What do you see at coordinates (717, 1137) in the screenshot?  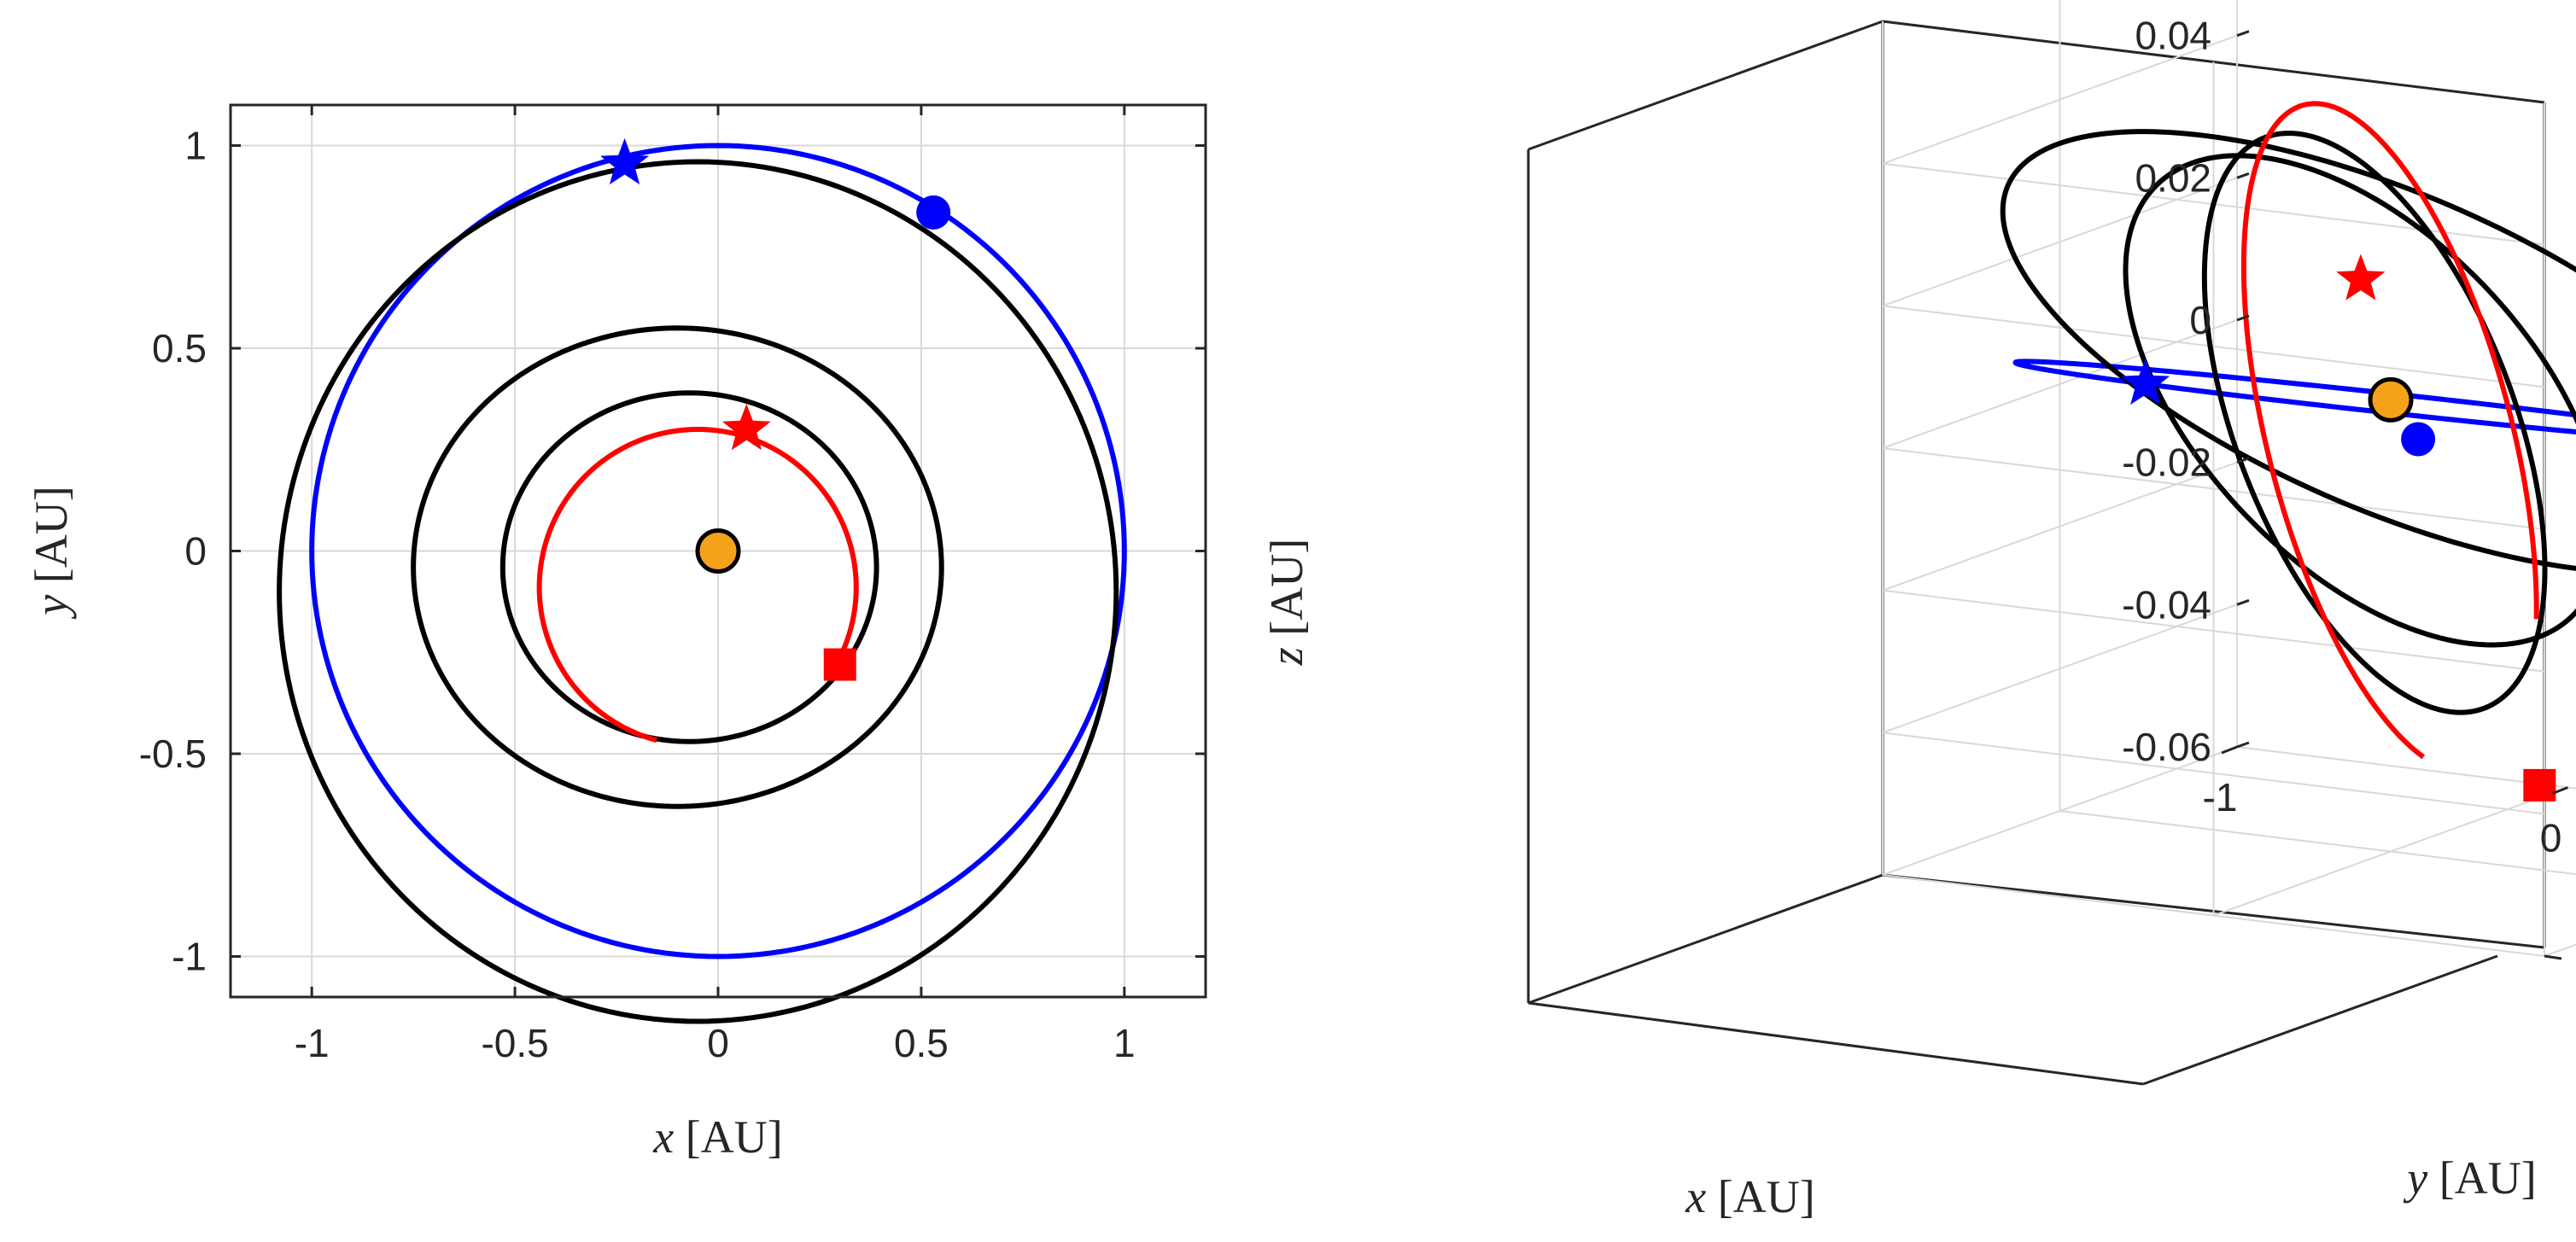 I see `left-x-axis-label: x [AU]` at bounding box center [717, 1137].